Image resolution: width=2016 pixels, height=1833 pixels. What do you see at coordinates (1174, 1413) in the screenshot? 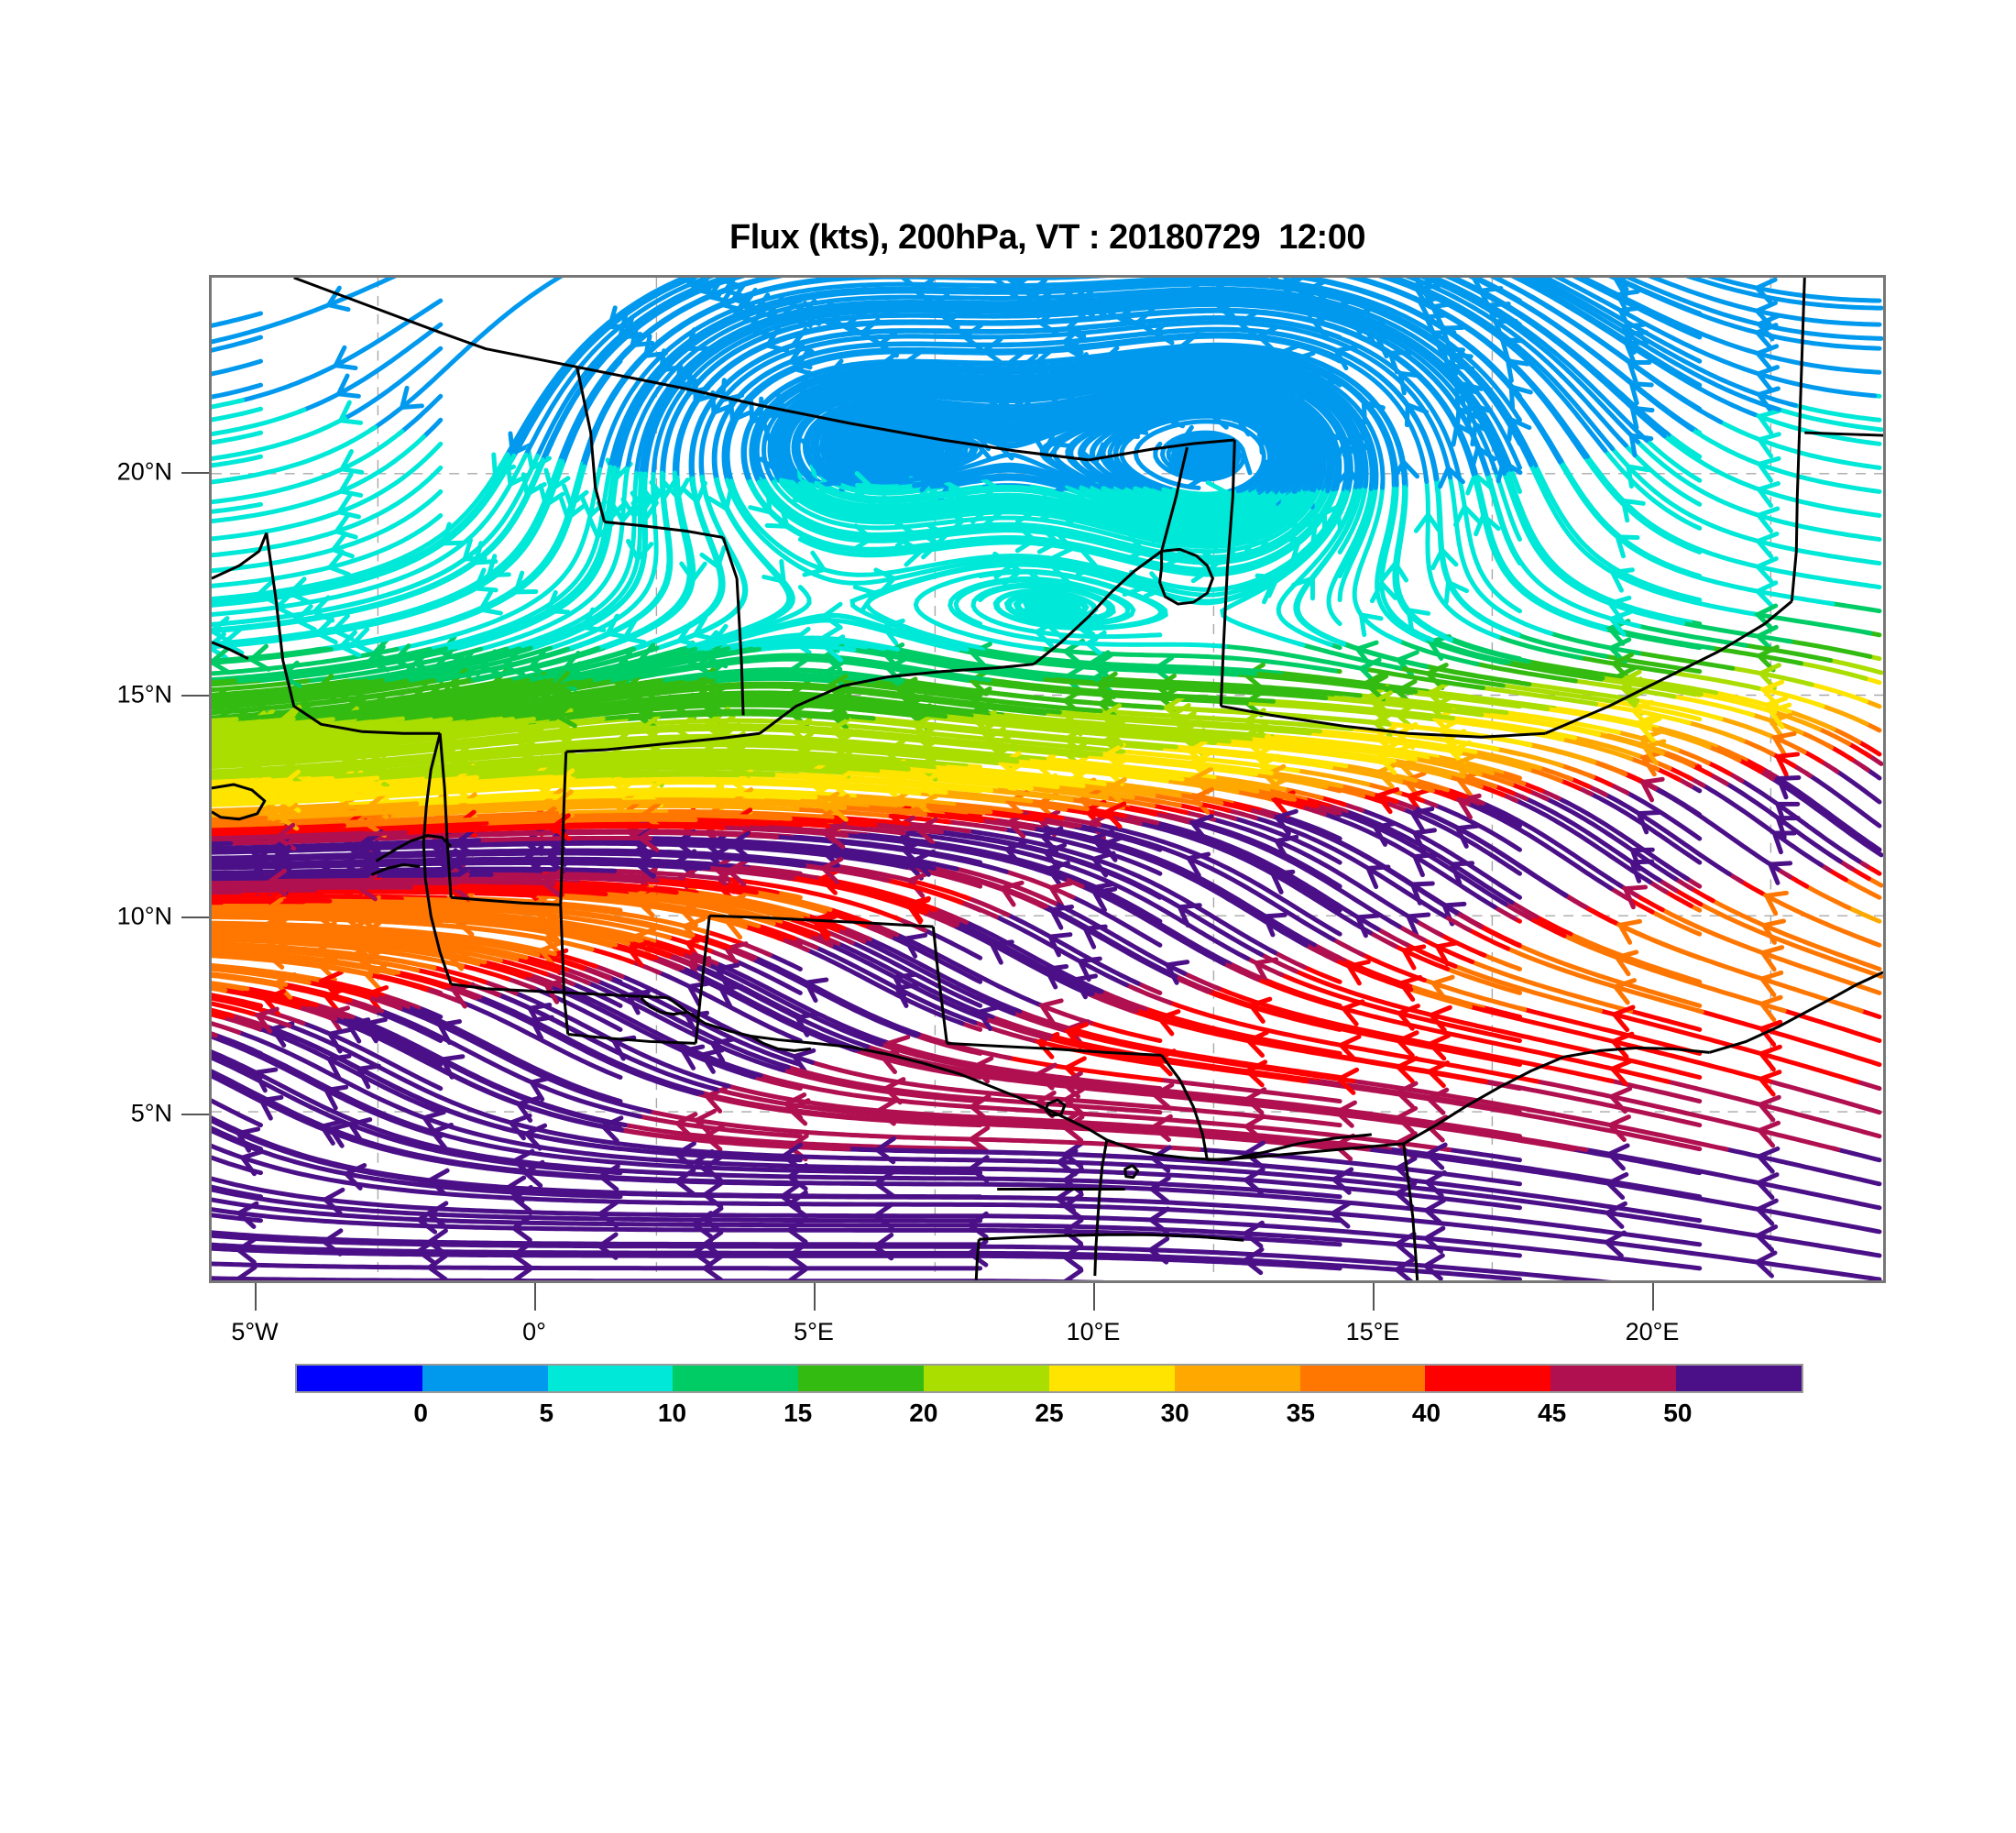
I see `colorbar-tick-30: 30` at bounding box center [1174, 1413].